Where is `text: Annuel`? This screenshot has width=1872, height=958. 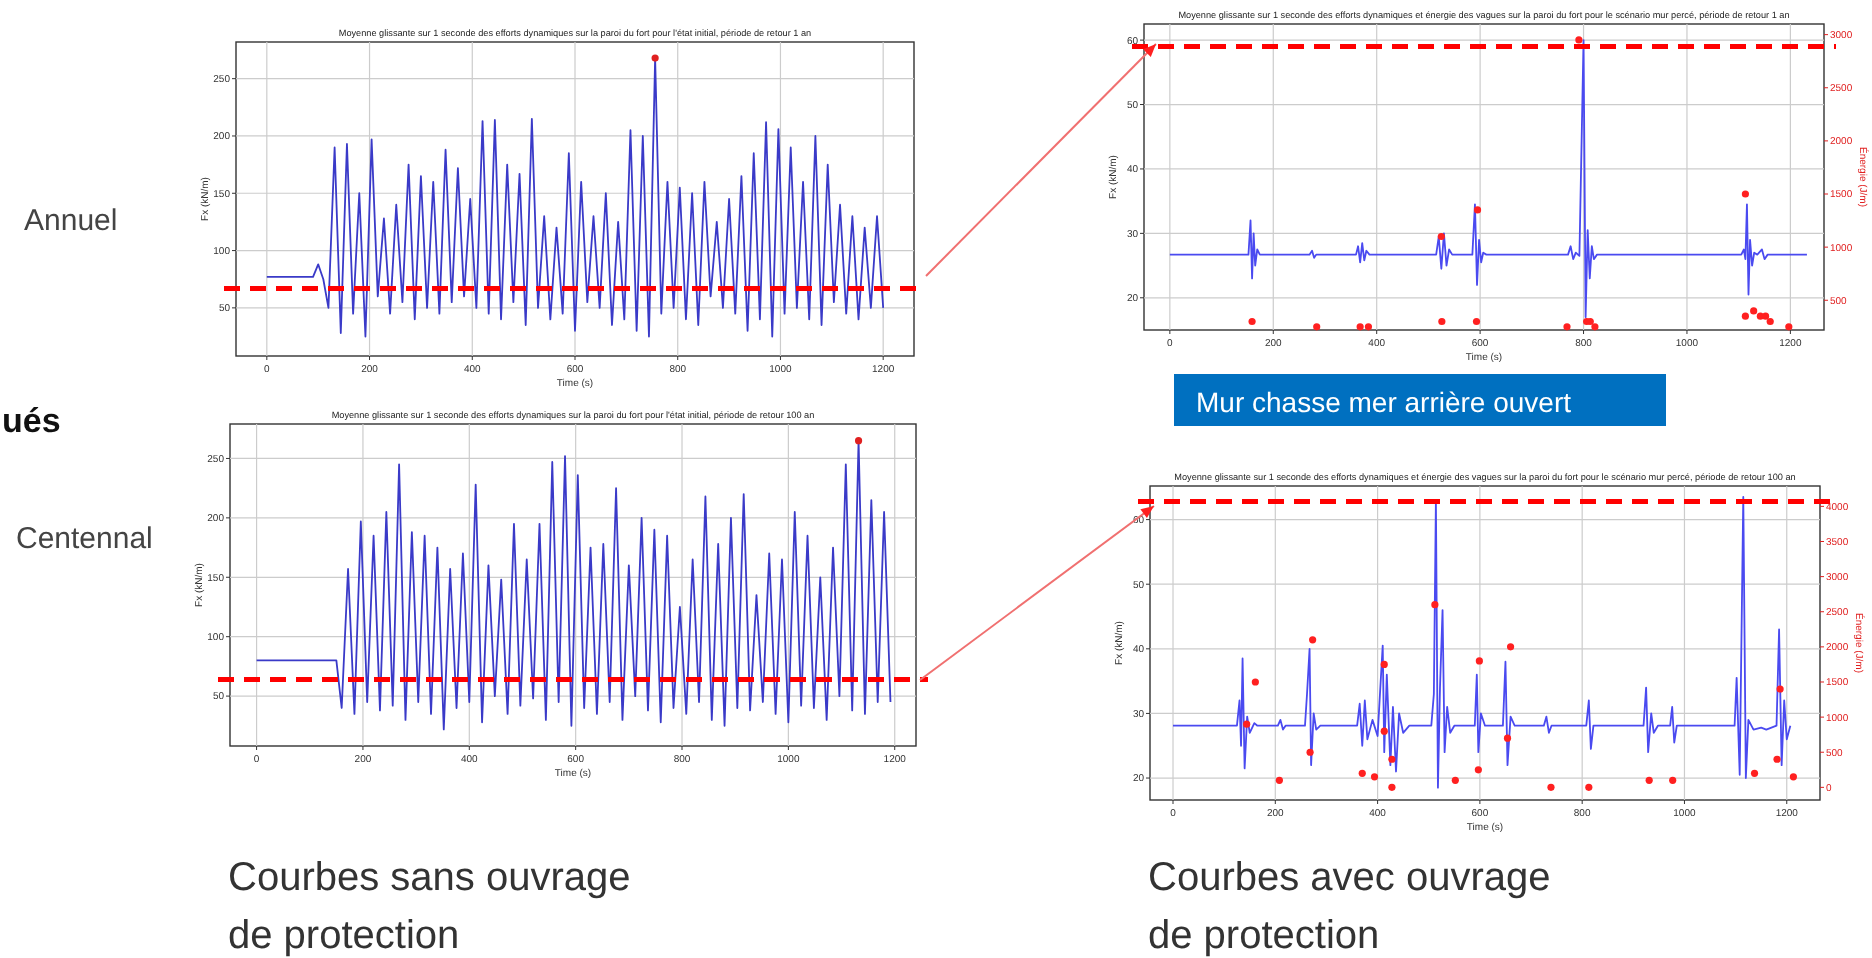
text: Annuel is located at coordinates (71, 221).